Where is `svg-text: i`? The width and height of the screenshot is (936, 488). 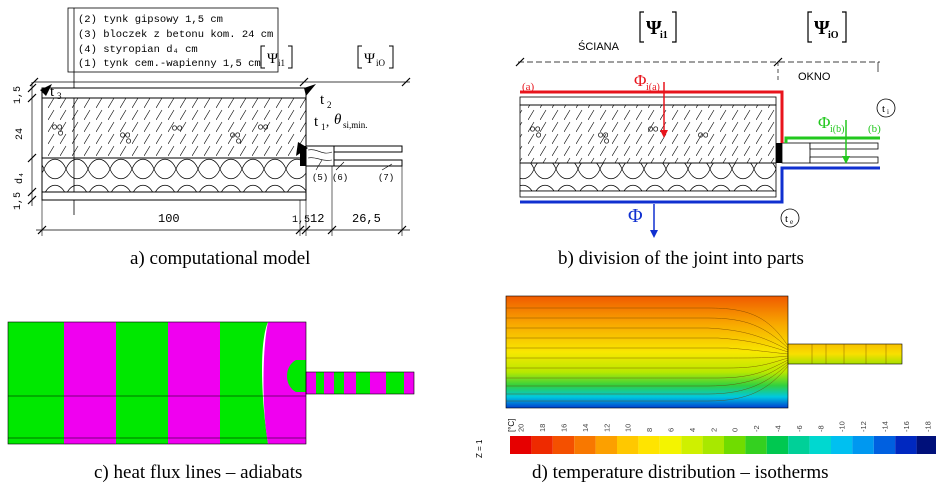 svg-text: i is located at coordinates (888, 112).